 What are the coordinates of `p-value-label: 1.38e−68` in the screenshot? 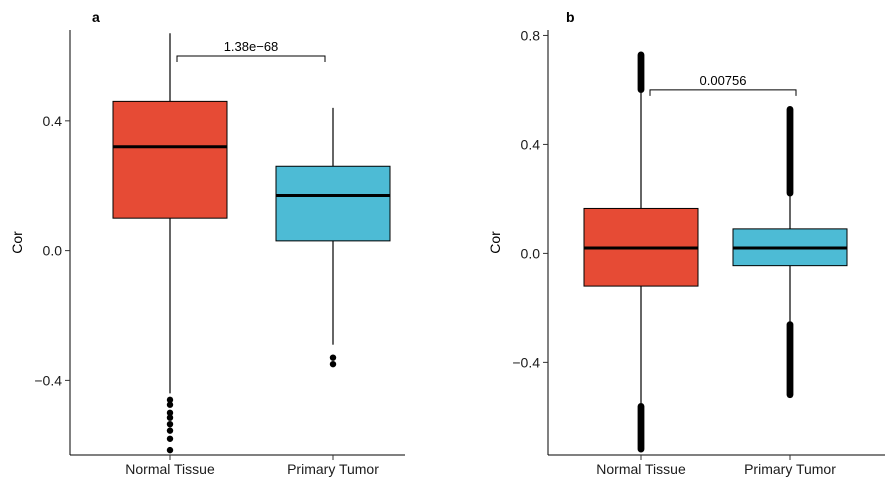 It's located at (251, 46).